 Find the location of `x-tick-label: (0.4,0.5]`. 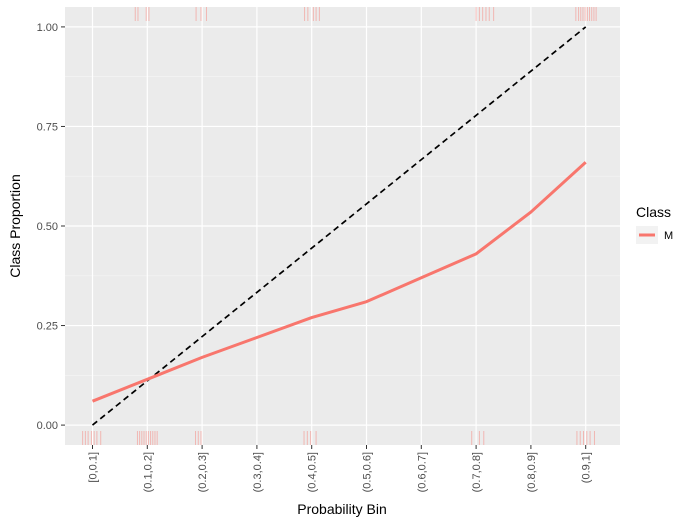

x-tick-label: (0.4,0.5] is located at coordinates (313, 472).